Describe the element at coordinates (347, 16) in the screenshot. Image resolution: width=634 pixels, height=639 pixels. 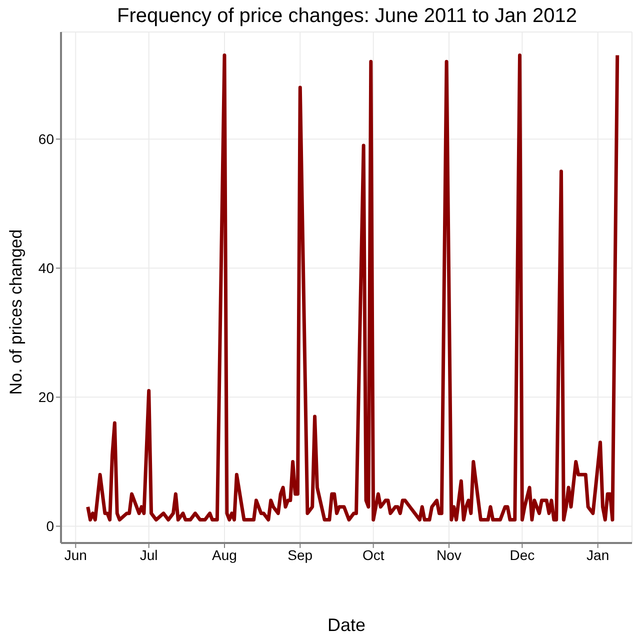
I see `chart-title: Frequency of price changes: June 2011 to Jan 2012` at that location.